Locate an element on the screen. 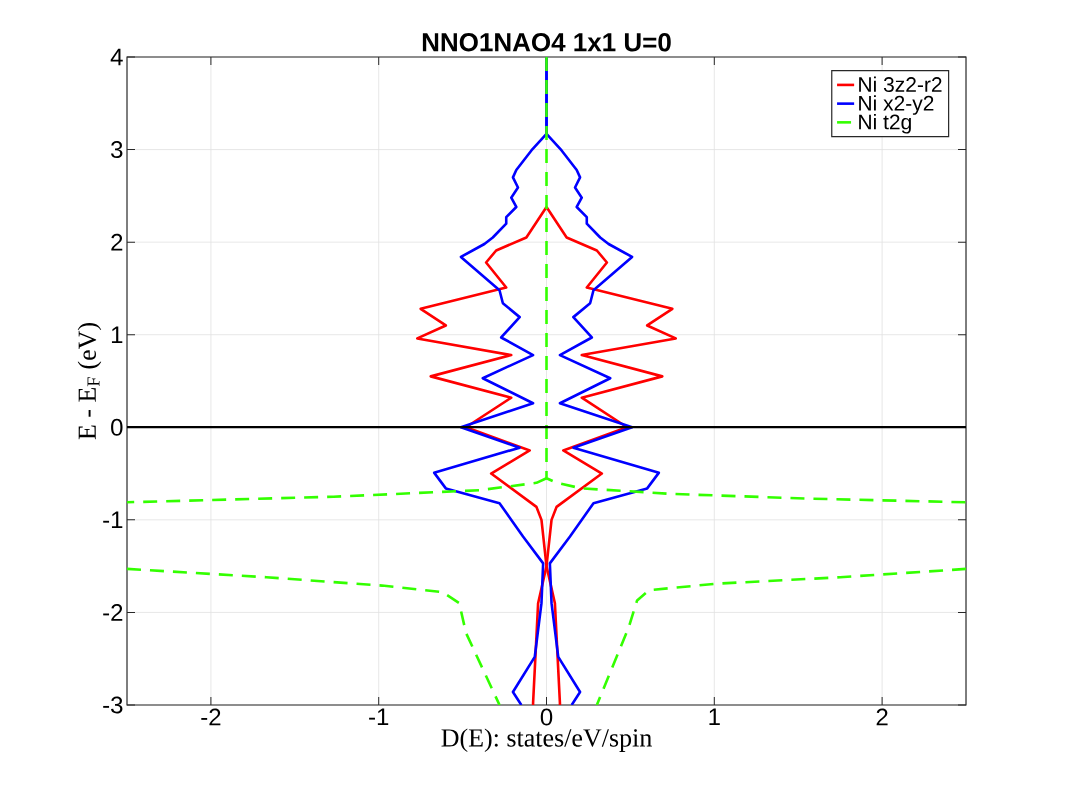 The height and width of the screenshot is (803, 1065). y-tick-label: 3 is located at coordinates (117, 150).